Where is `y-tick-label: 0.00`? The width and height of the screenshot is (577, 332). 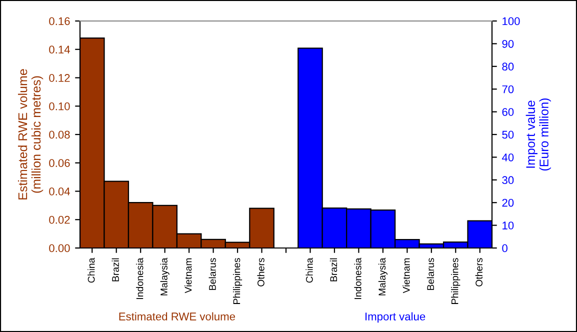
y-tick-label: 0.00 is located at coordinates (59, 248).